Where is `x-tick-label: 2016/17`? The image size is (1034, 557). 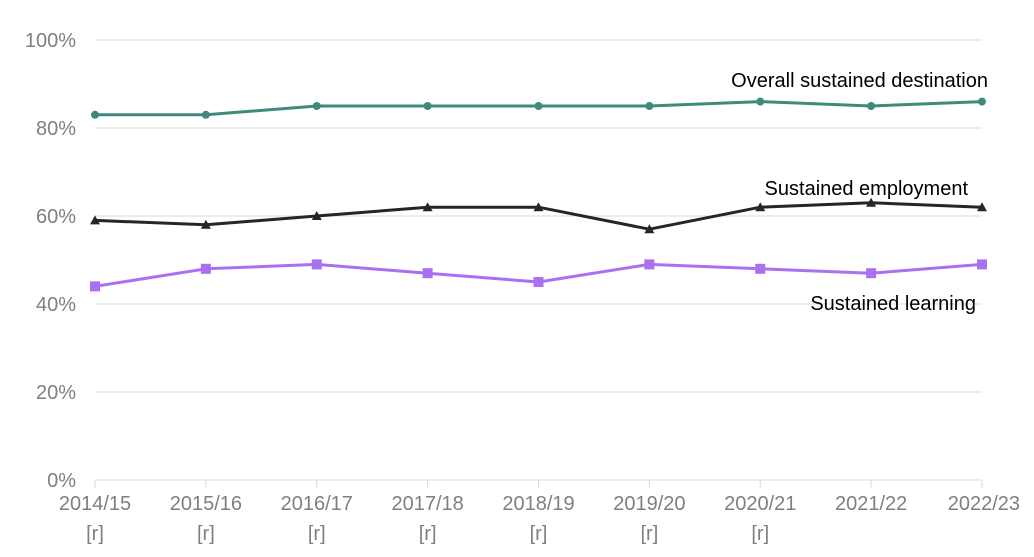
x-tick-label: 2016/17 is located at coordinates (317, 504).